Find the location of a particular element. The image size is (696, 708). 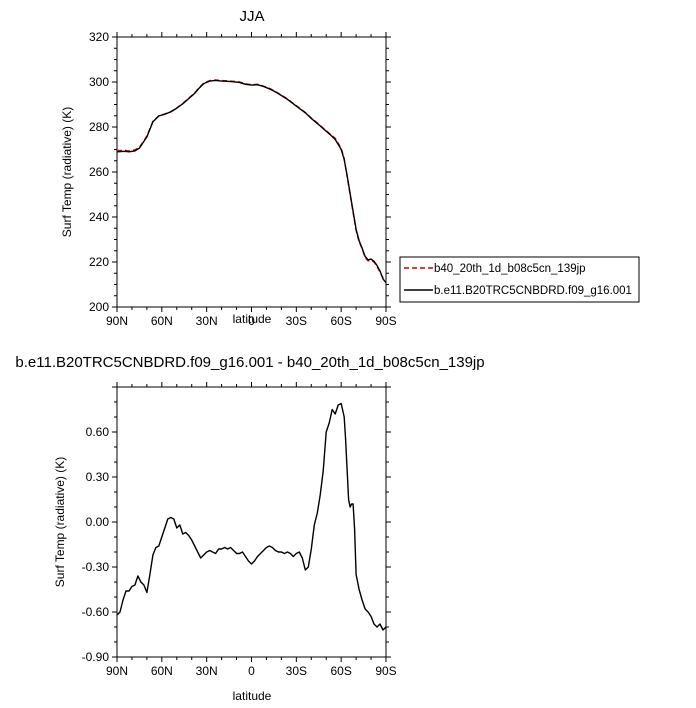

legend-box is located at coordinates (519, 279).